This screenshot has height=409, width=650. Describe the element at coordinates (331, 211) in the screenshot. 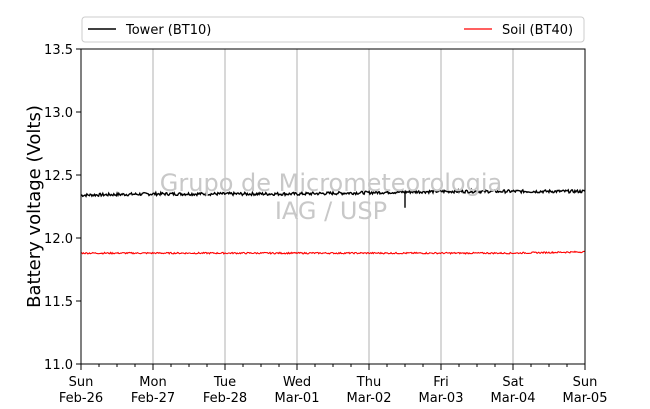

I see `watermark-text: IAG / USP` at that location.